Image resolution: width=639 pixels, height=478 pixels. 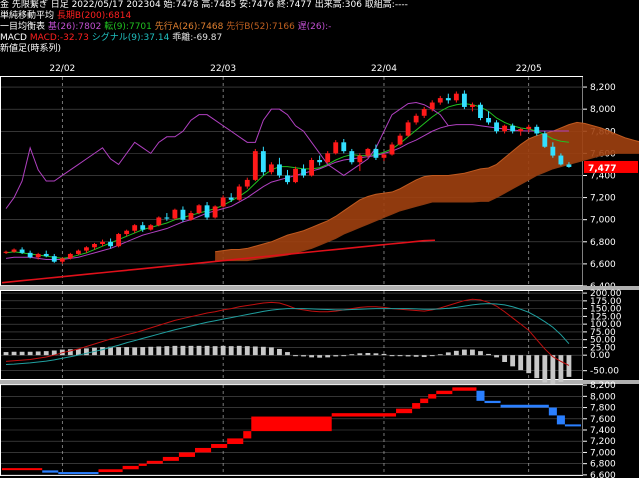 What do you see at coordinates (603, 386) in the screenshot?
I see `shinne-tick-label: 8,200` at bounding box center [603, 386].